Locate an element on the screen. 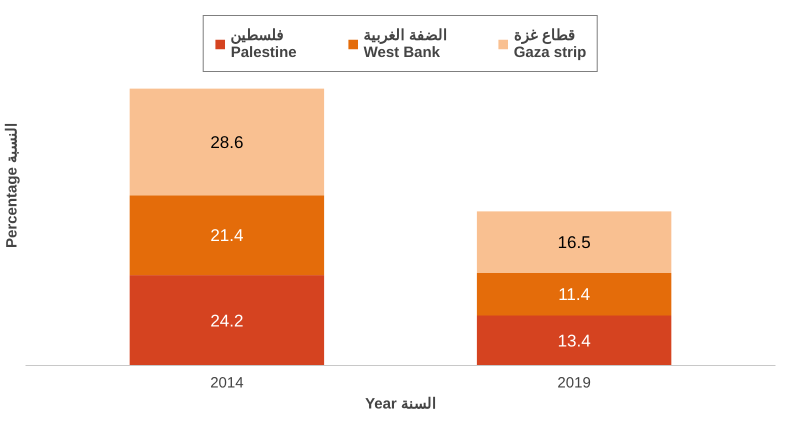 This screenshot has width=796, height=425. legend-label: قطاع غزة Gaza strip is located at coordinates (550, 43).